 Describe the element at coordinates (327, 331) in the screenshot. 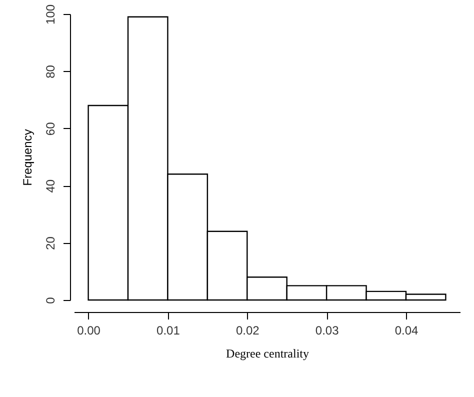

I see `x-tick-label: 0.03` at that location.